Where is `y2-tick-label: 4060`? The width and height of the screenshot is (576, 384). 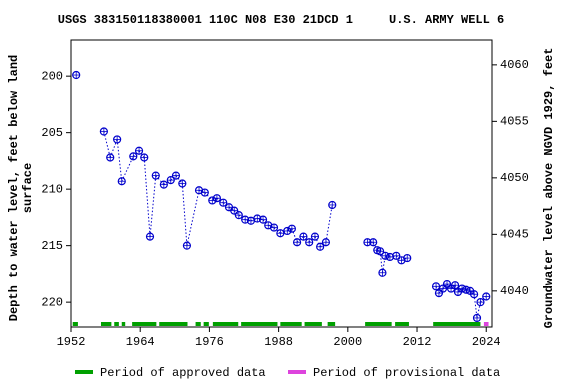 y2-tick-label: 4060 is located at coordinates (514, 65).